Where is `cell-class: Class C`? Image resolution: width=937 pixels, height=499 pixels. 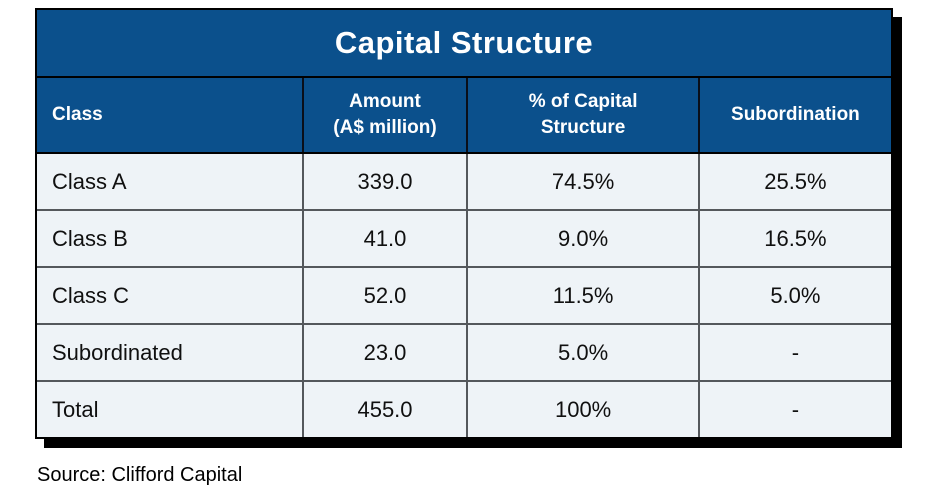 cell-class: Class C is located at coordinates (170, 296).